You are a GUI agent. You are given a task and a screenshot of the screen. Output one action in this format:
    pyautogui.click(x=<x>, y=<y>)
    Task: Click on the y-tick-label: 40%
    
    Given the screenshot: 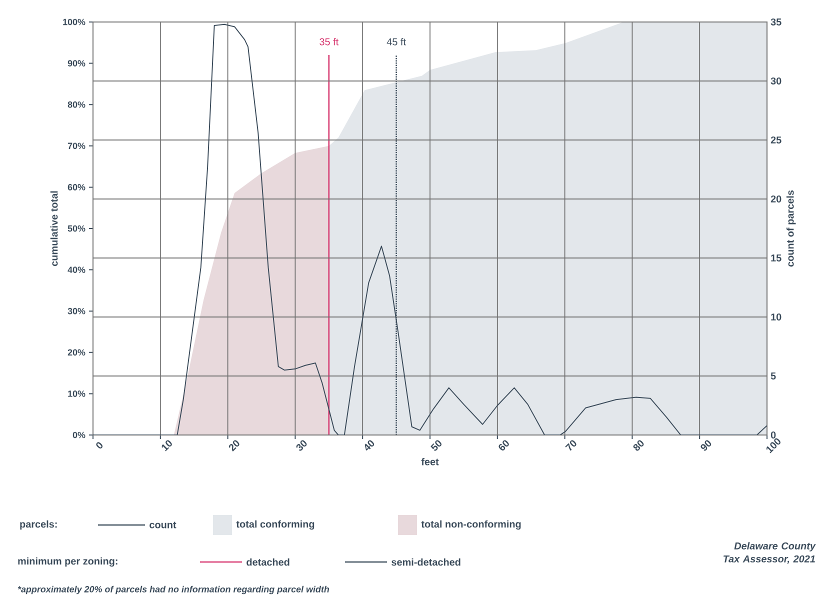 What is the action you would take?
    pyautogui.click(x=77, y=269)
    